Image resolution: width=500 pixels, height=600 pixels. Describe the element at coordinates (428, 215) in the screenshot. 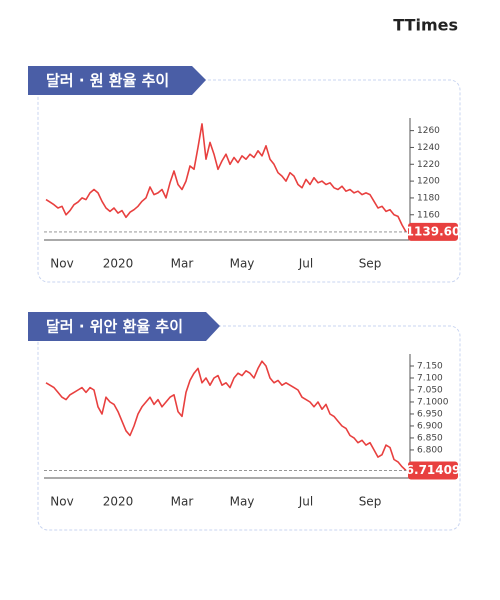

I see `y-tick-label: 1160` at that location.